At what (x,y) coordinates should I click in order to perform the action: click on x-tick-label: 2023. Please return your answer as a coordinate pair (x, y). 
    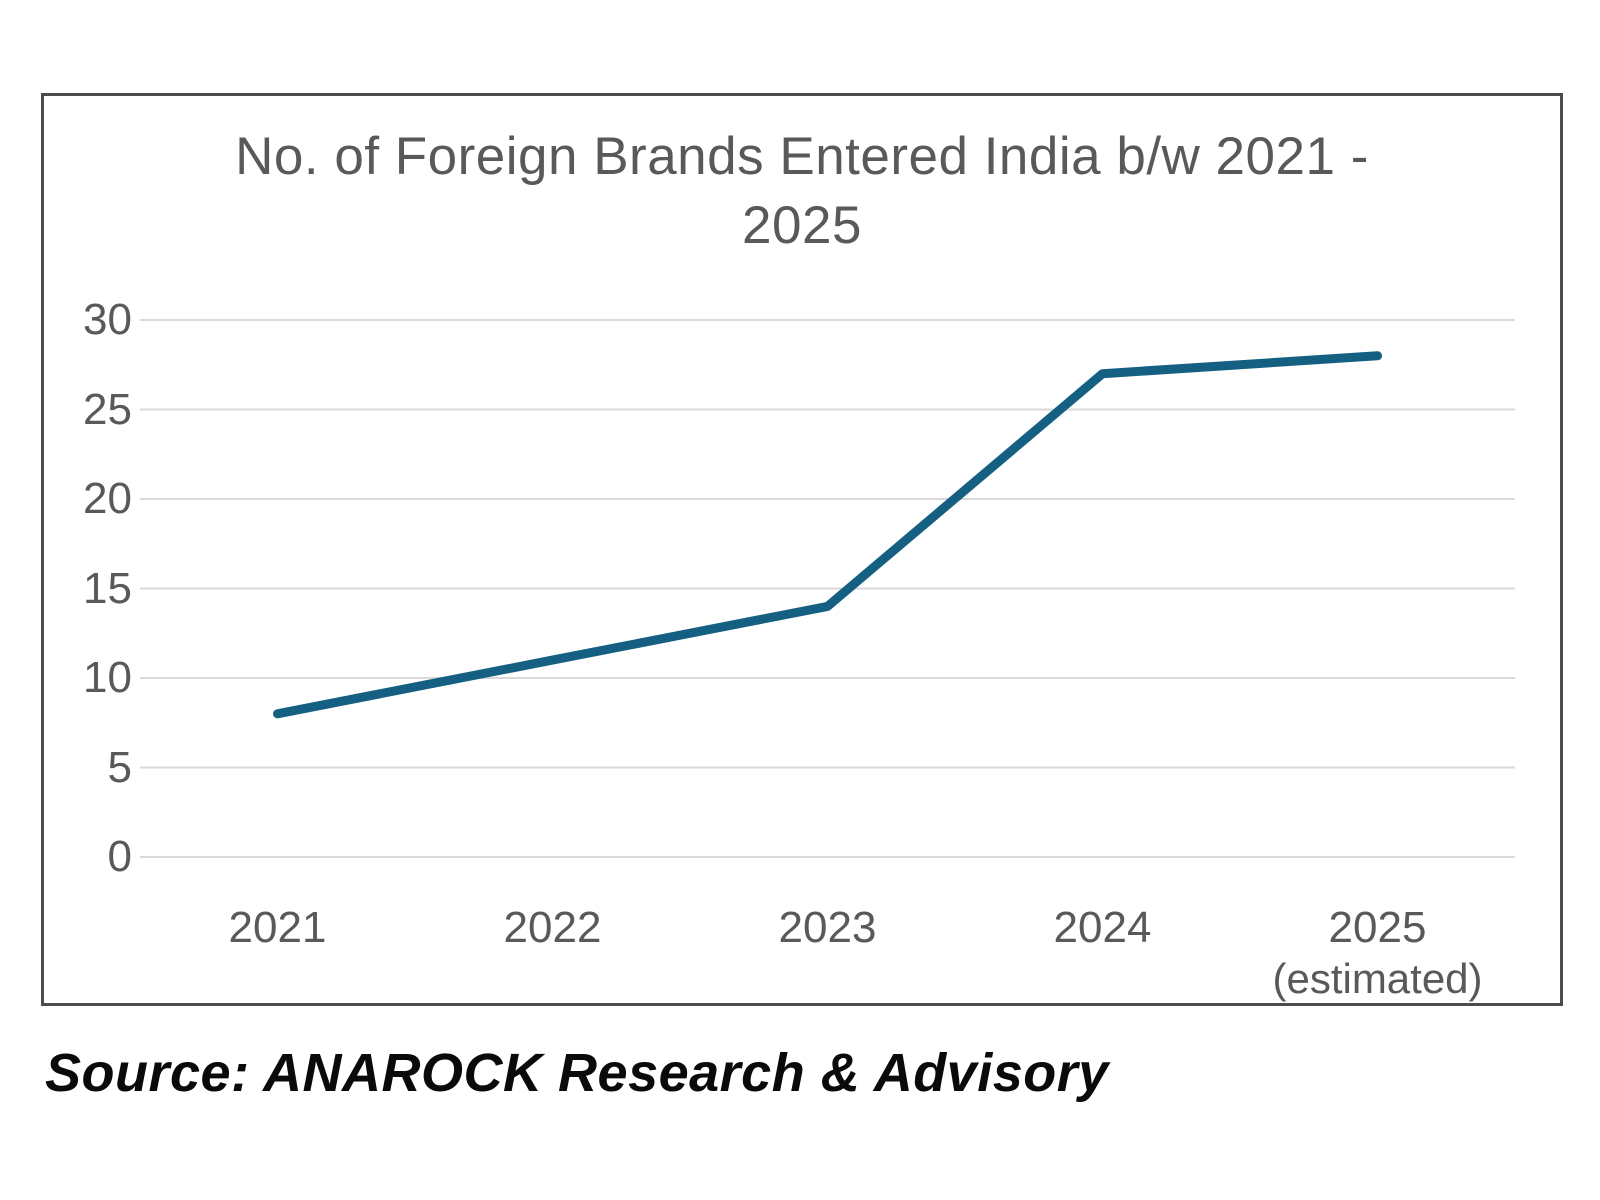
    Looking at the image, I should click on (827, 927).